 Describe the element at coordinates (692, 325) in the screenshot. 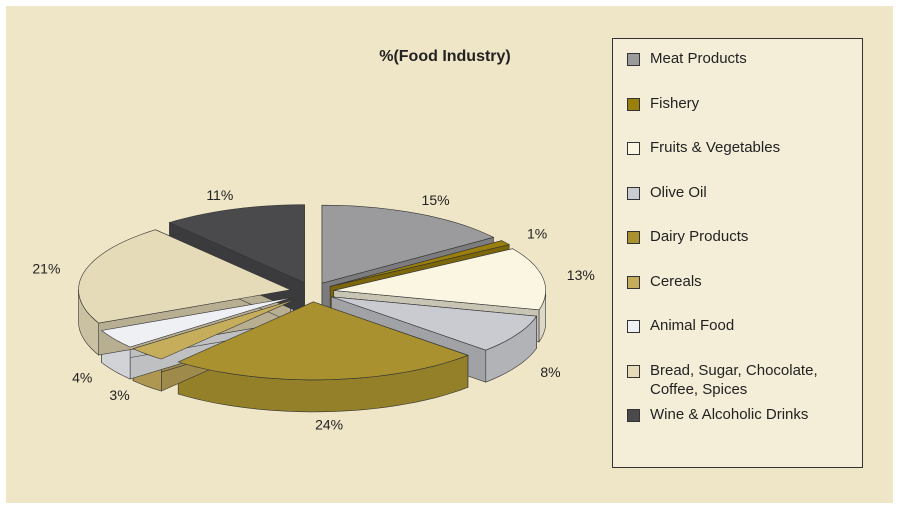

I see `legend-label: Animal Food` at that location.